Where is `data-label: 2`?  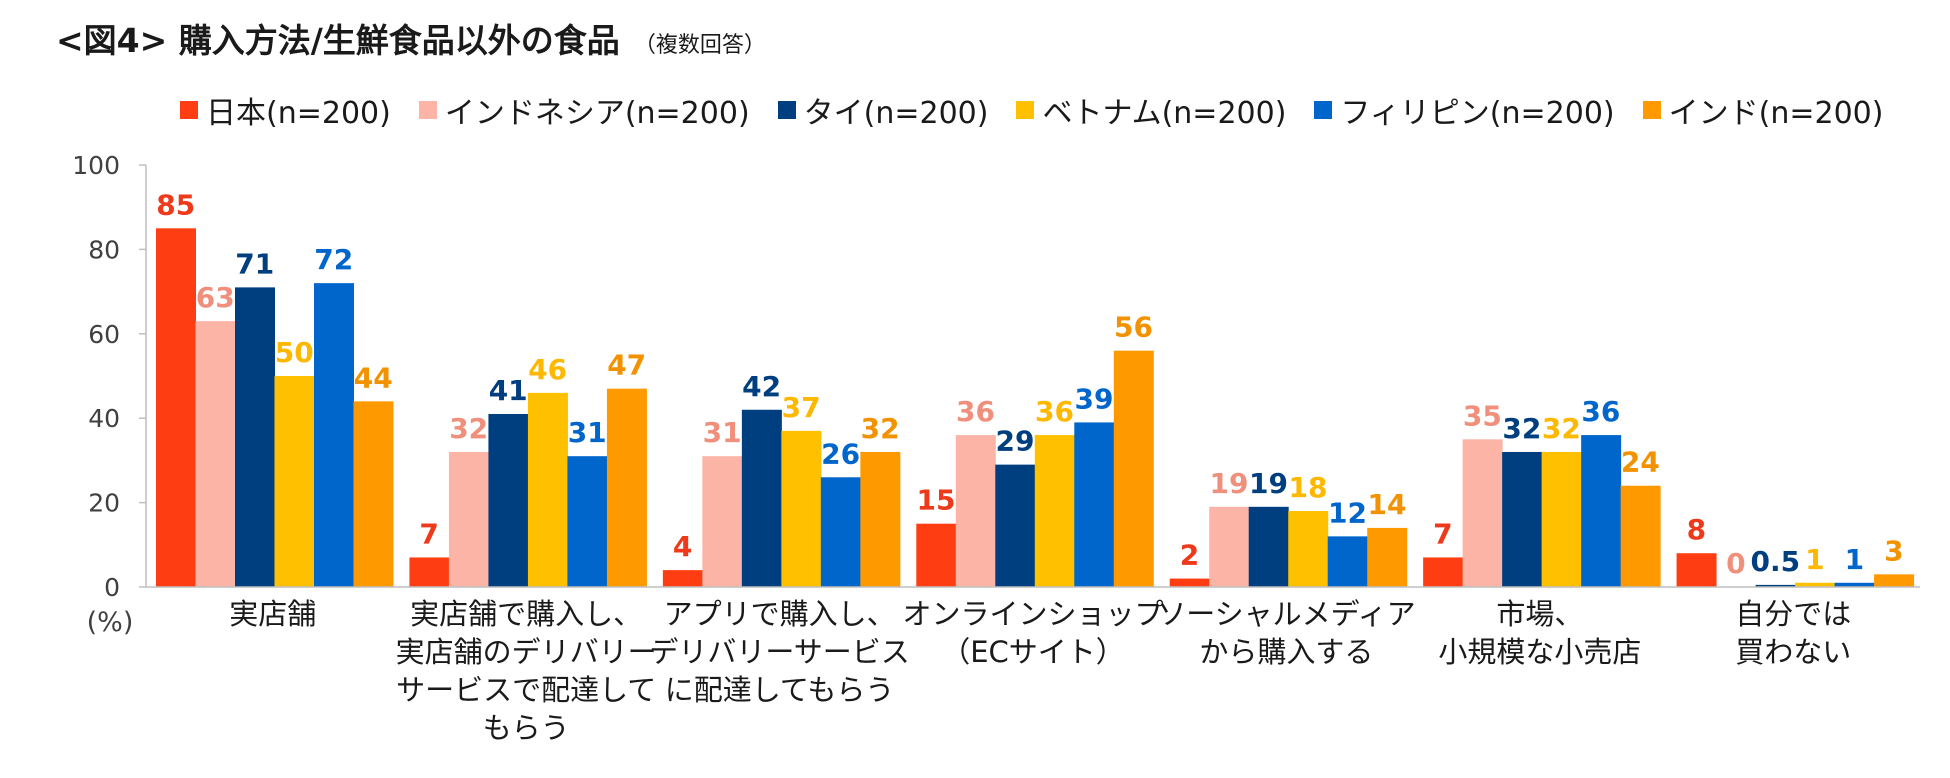 data-label: 2 is located at coordinates (1189, 555).